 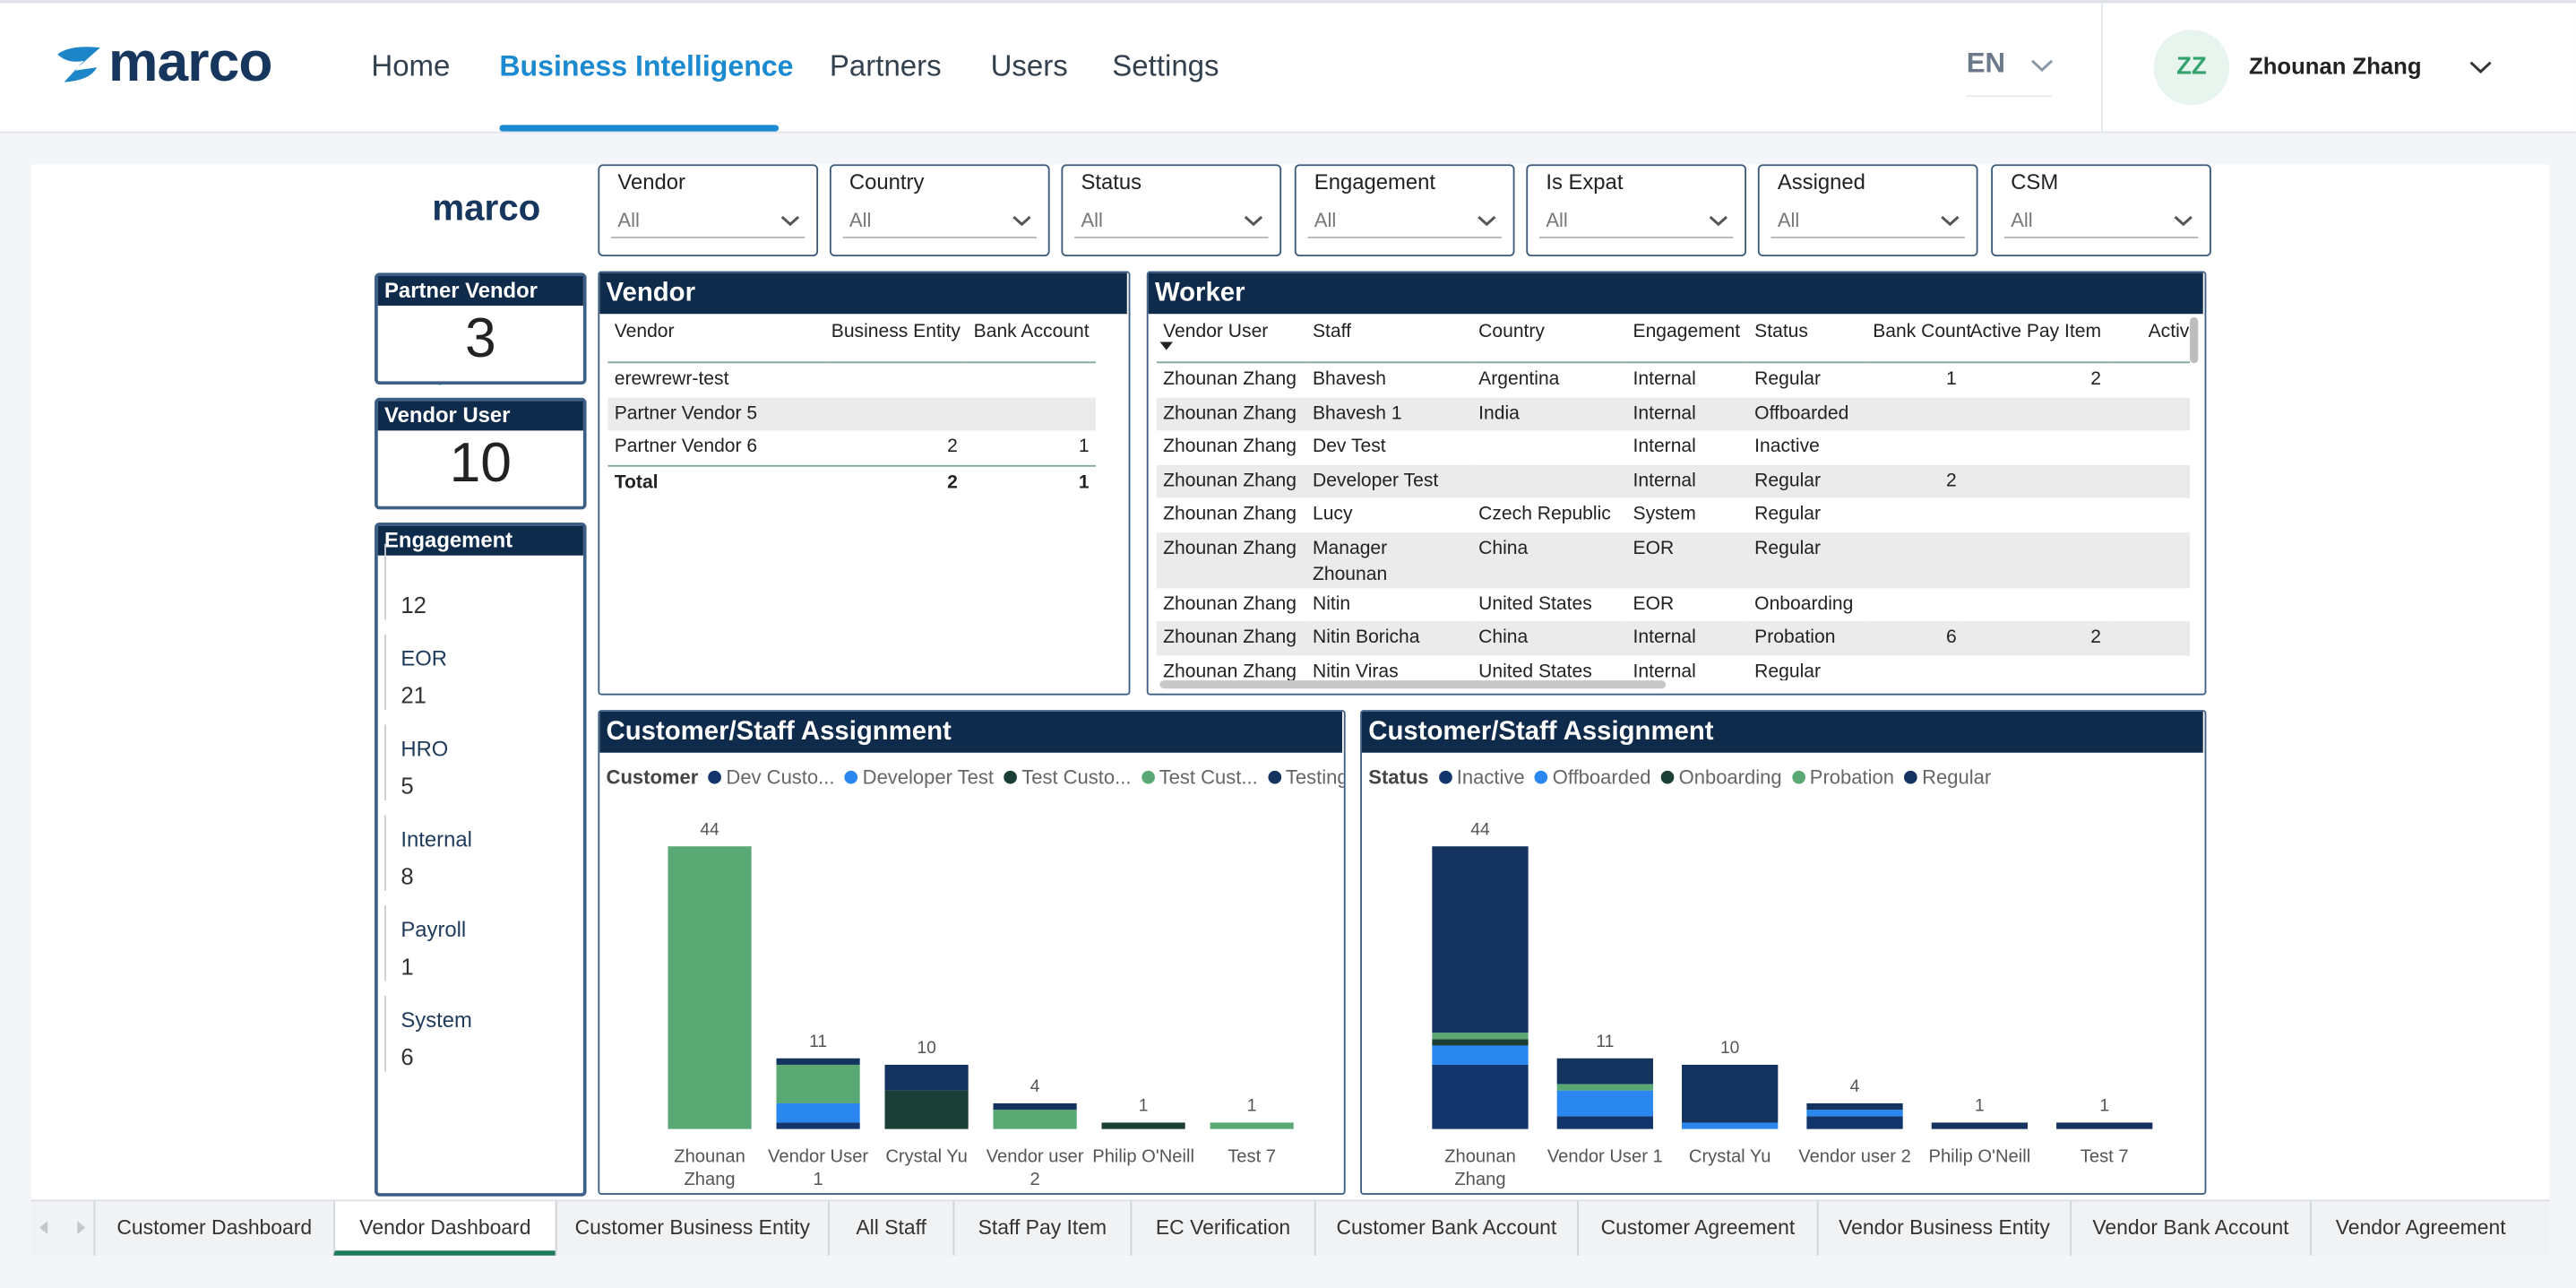 I want to click on nav-item: Settings, so click(x=1165, y=65).